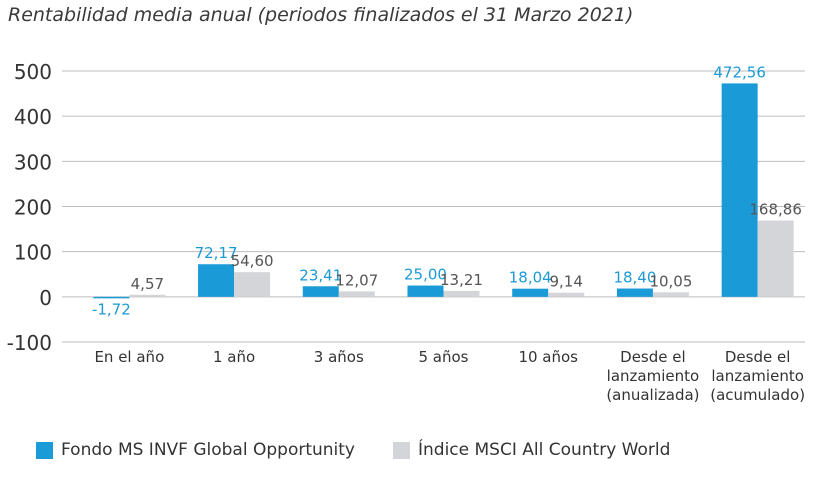 Image resolution: width=830 pixels, height=483 pixels. I want to click on y-tick-label: 500, so click(33, 72).